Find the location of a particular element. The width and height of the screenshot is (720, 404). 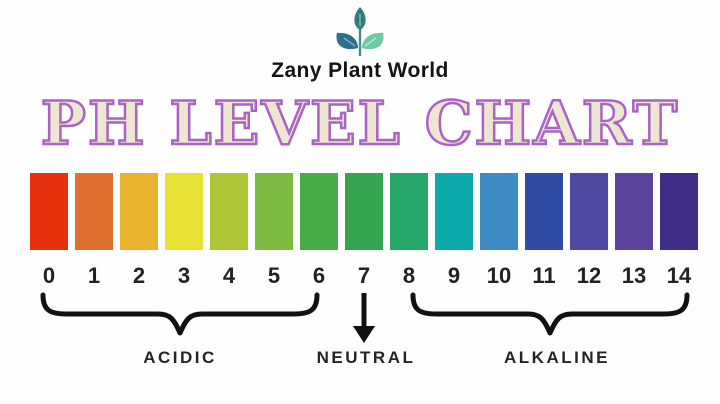

ph-cell: 6 is located at coordinates (319, 230).